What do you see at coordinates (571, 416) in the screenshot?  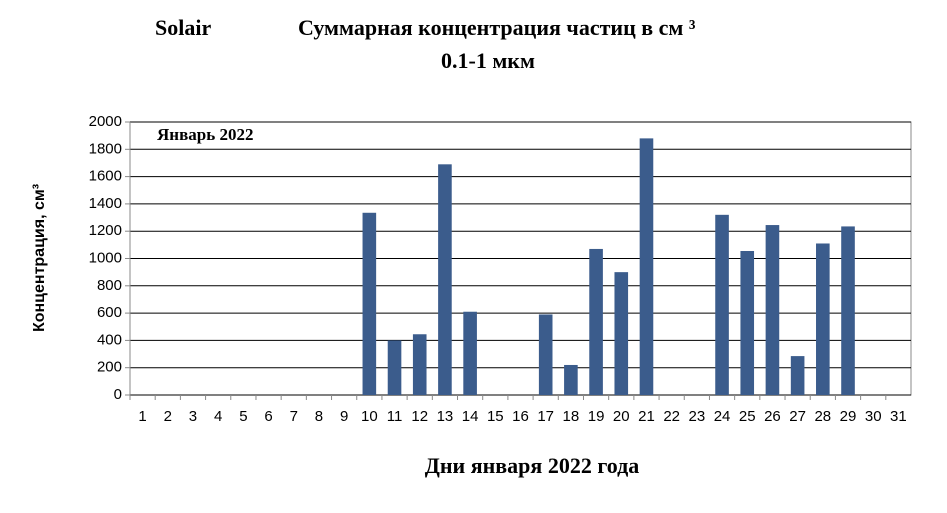 I see `x-tick-label: 18` at bounding box center [571, 416].